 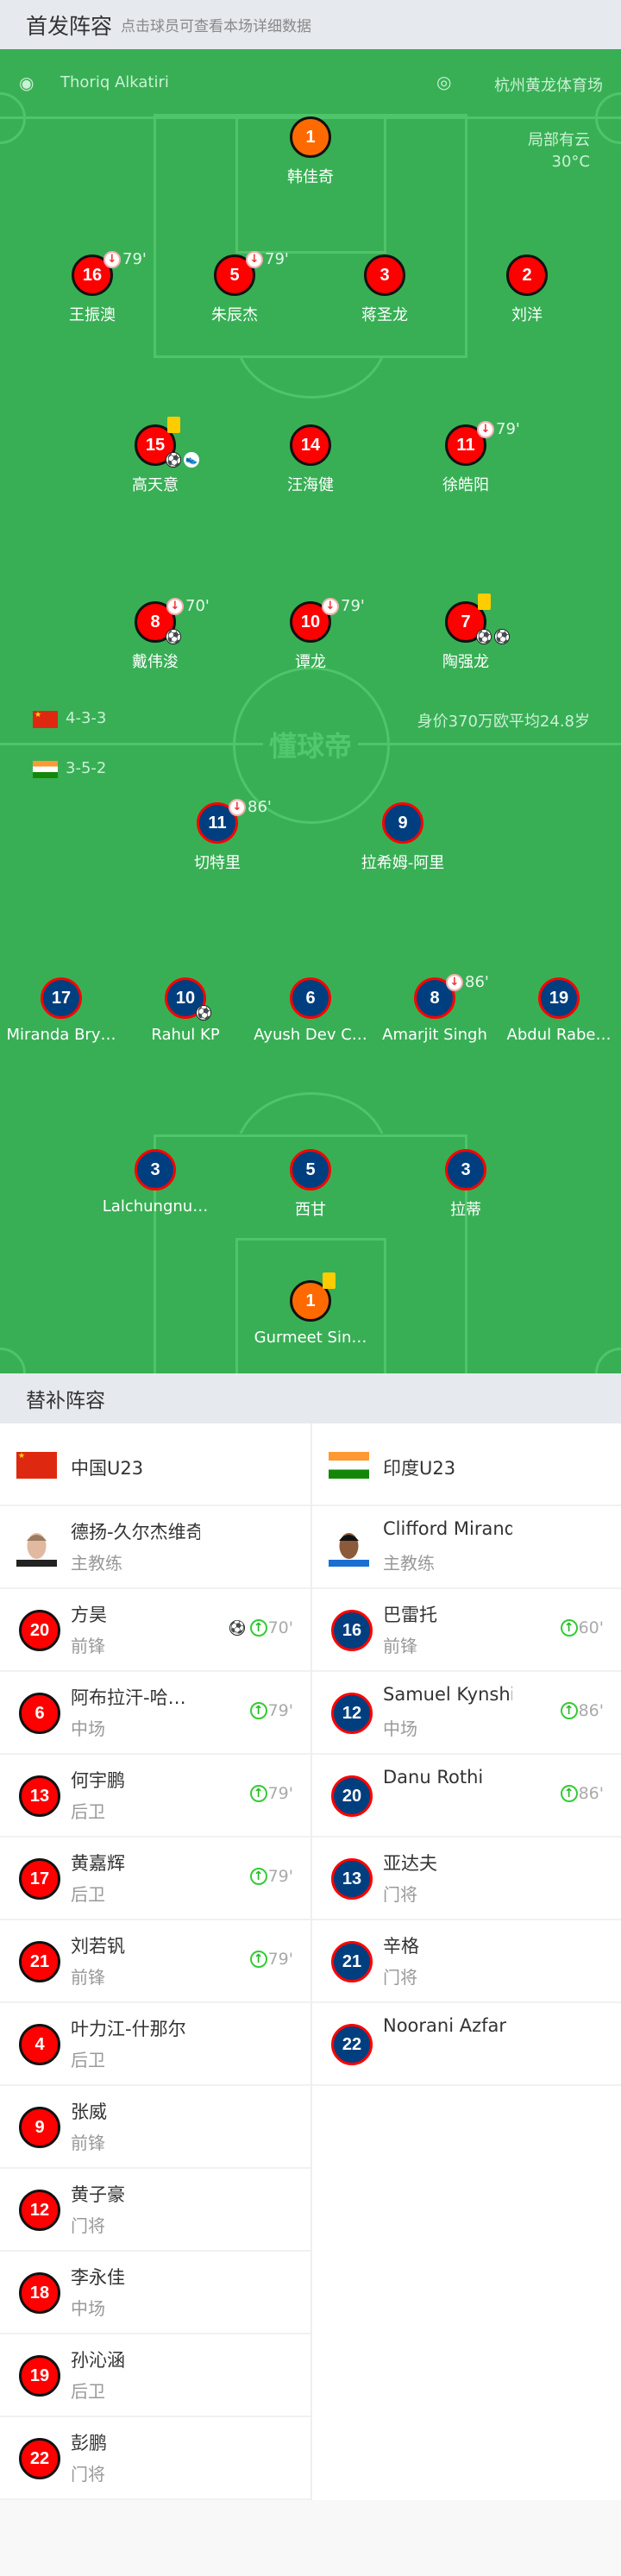 What do you see at coordinates (155, 2293) in the screenshot?
I see `sub-player-row: 18 李永佳 中场` at bounding box center [155, 2293].